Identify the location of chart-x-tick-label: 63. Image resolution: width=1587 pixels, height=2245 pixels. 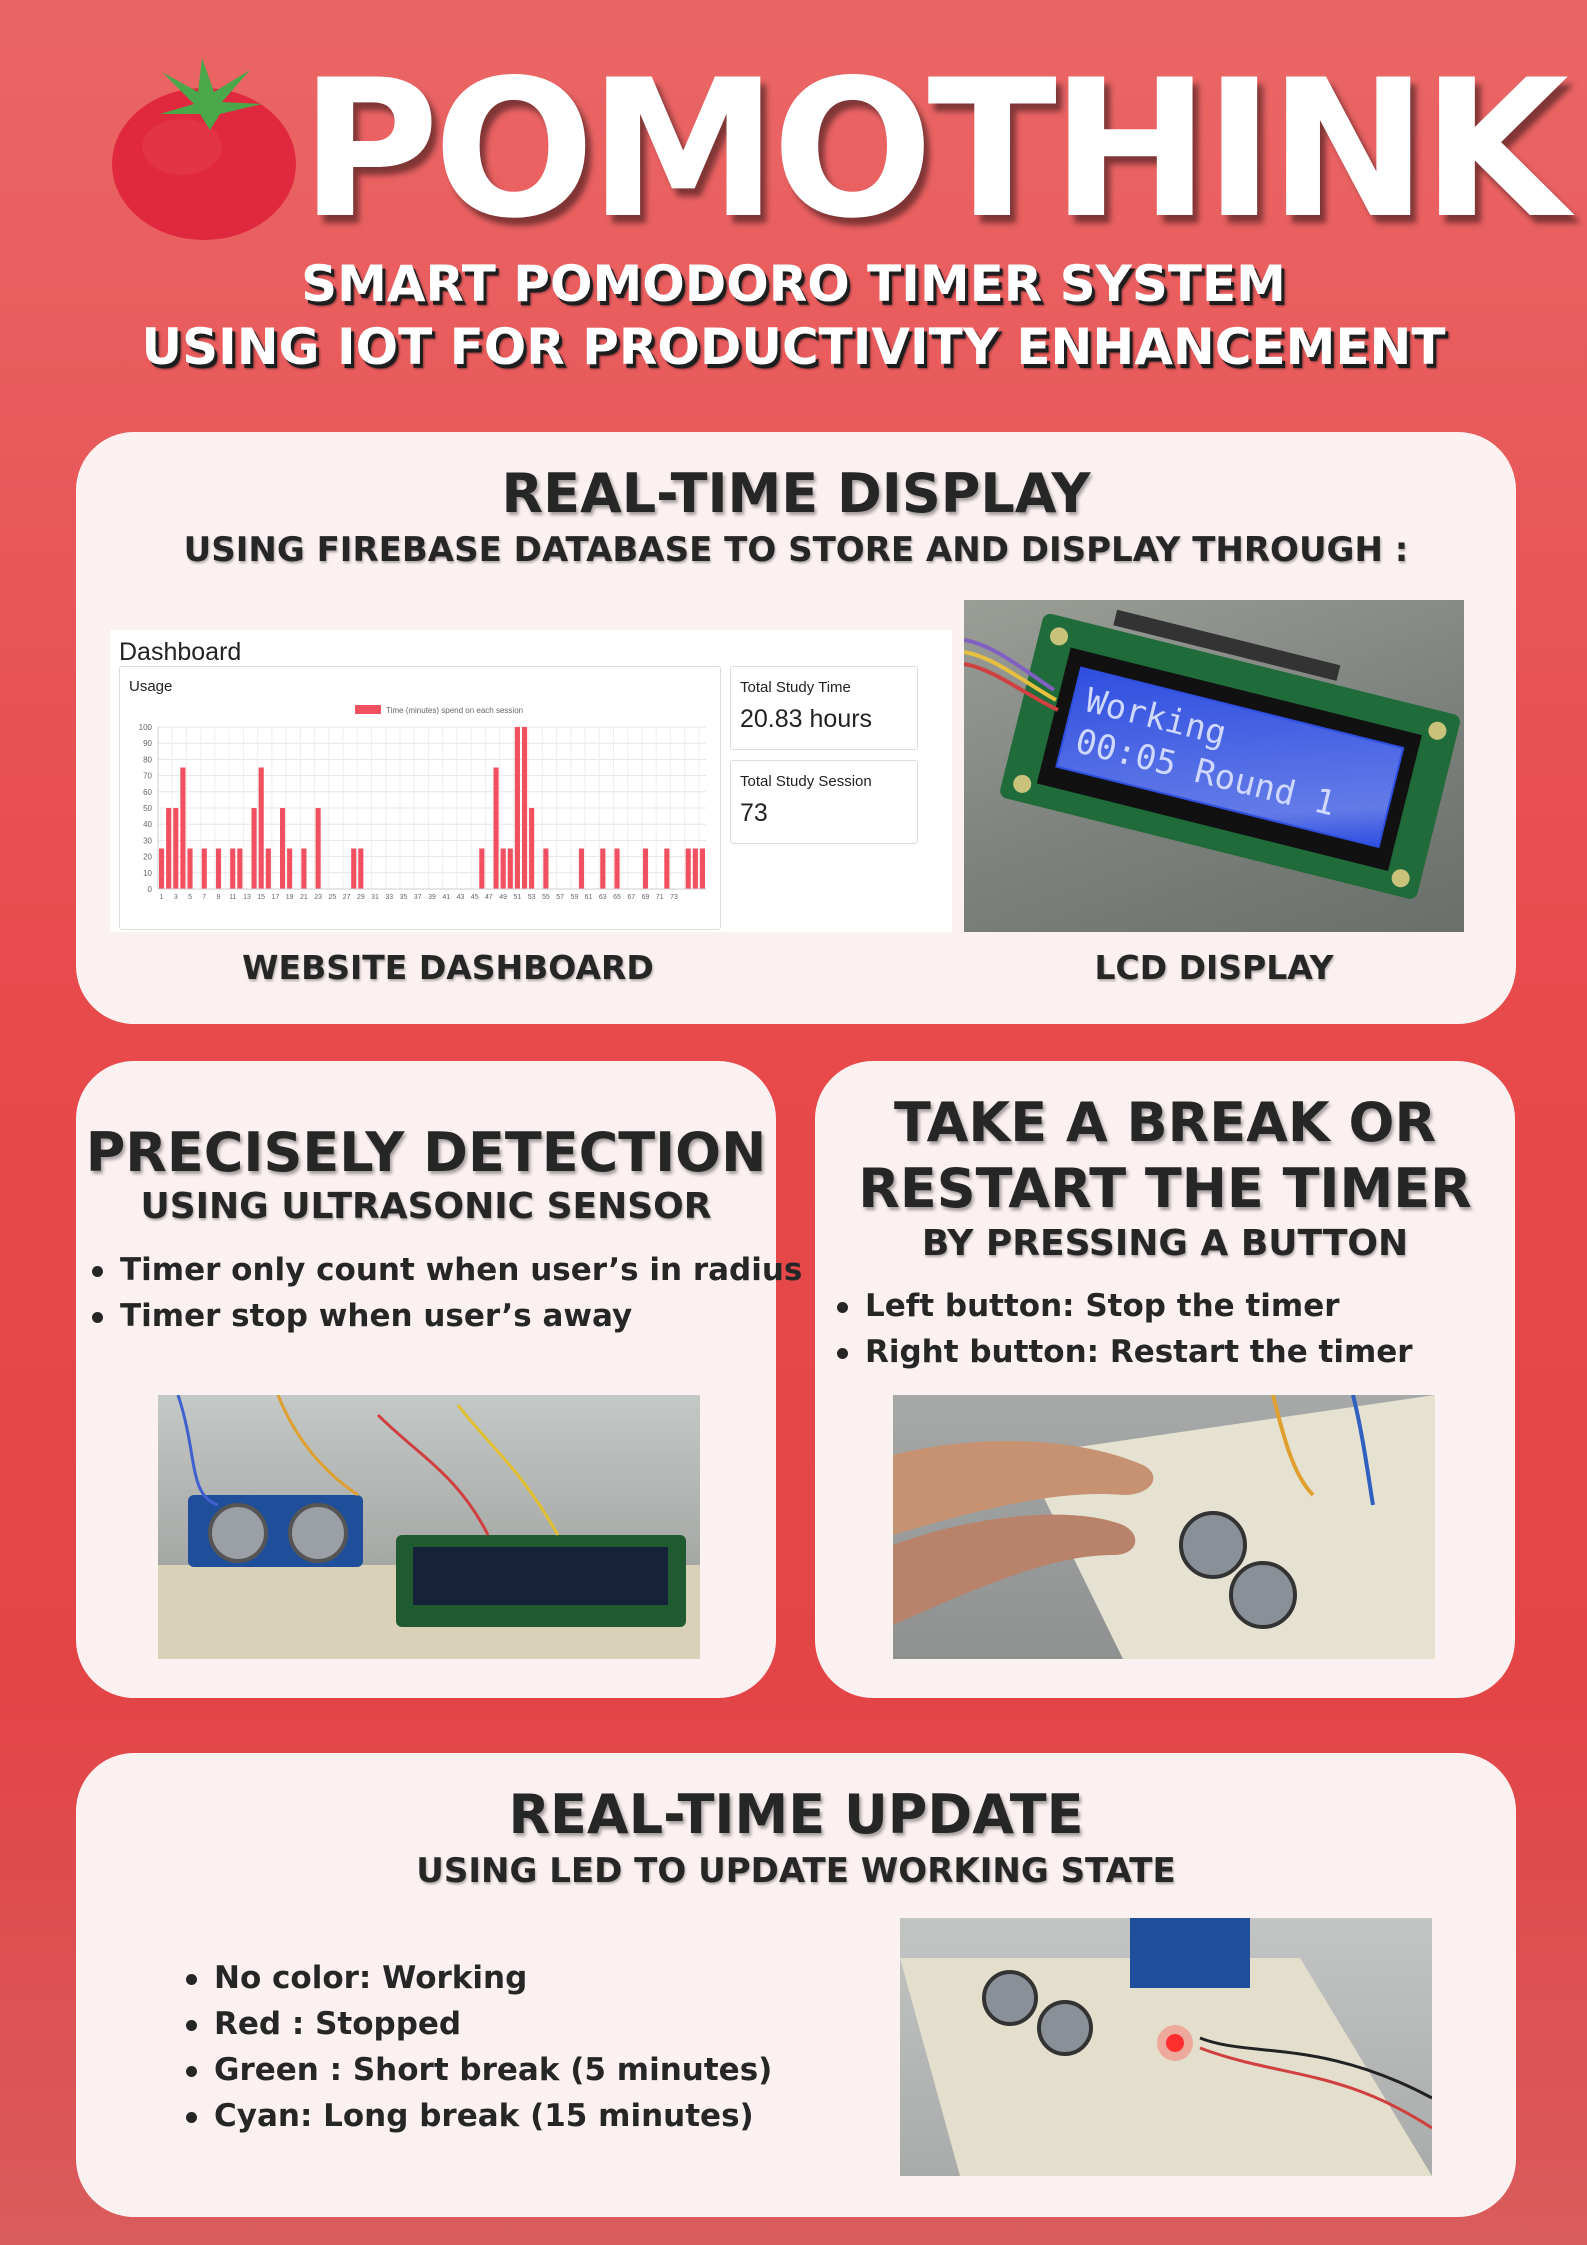
(603, 897).